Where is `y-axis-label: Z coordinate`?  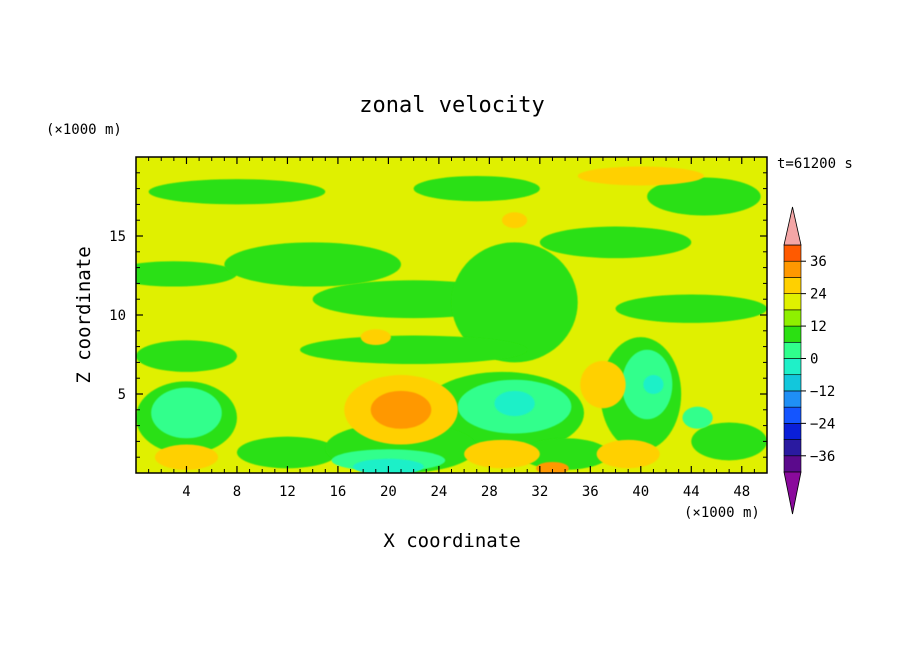 y-axis-label: Z coordinate is located at coordinates (84, 314).